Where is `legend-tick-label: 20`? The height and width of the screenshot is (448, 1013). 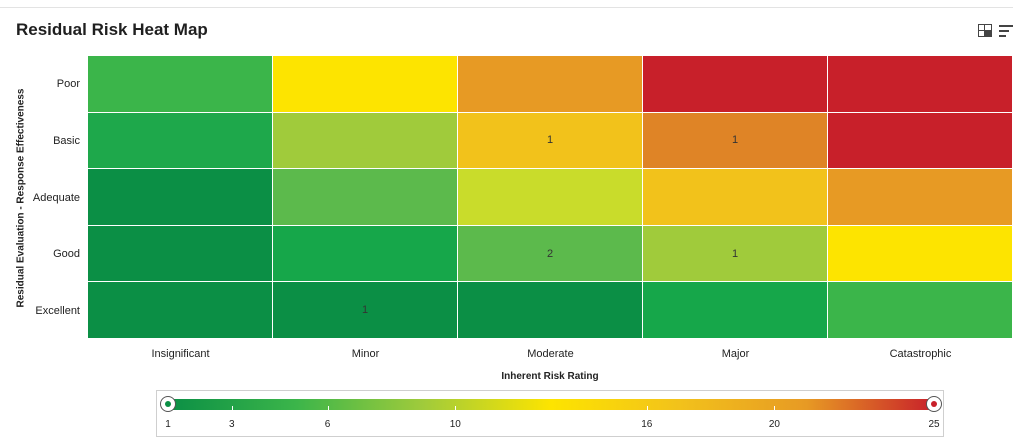 legend-tick-label: 20 is located at coordinates (774, 424).